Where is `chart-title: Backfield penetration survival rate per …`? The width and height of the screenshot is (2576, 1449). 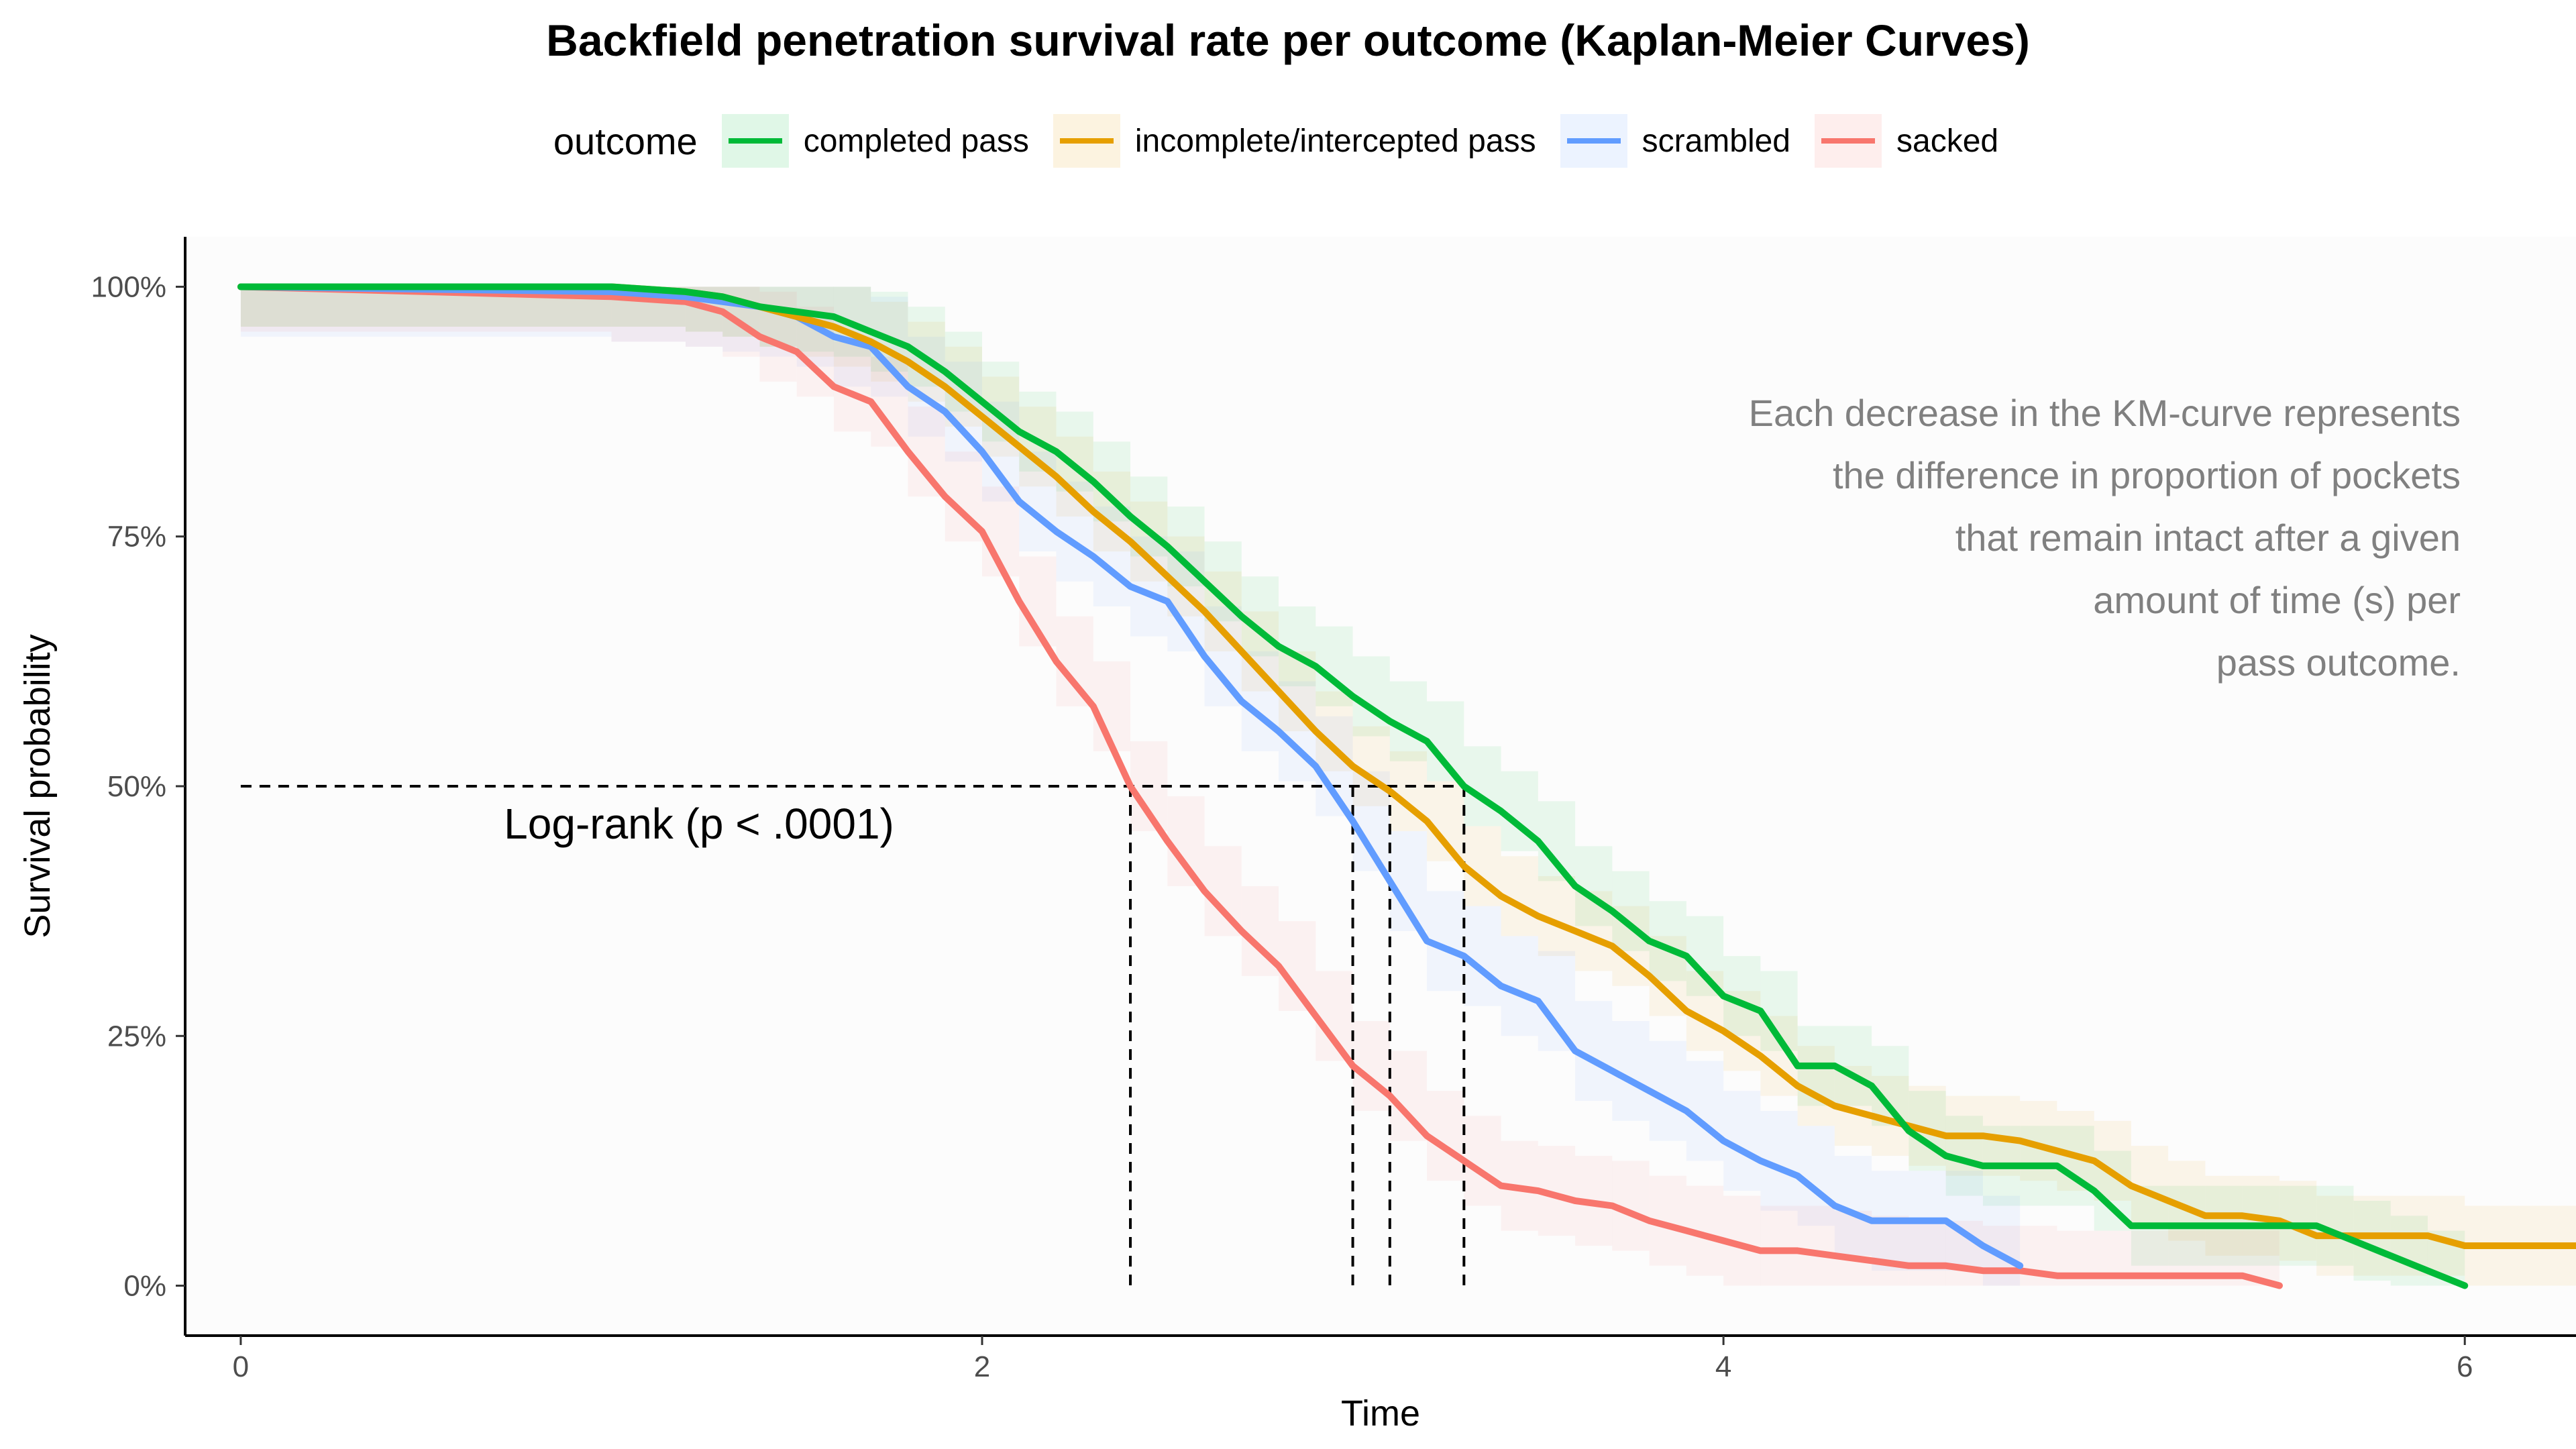 chart-title: Backfield penetration survival rate per … is located at coordinates (1288, 40).